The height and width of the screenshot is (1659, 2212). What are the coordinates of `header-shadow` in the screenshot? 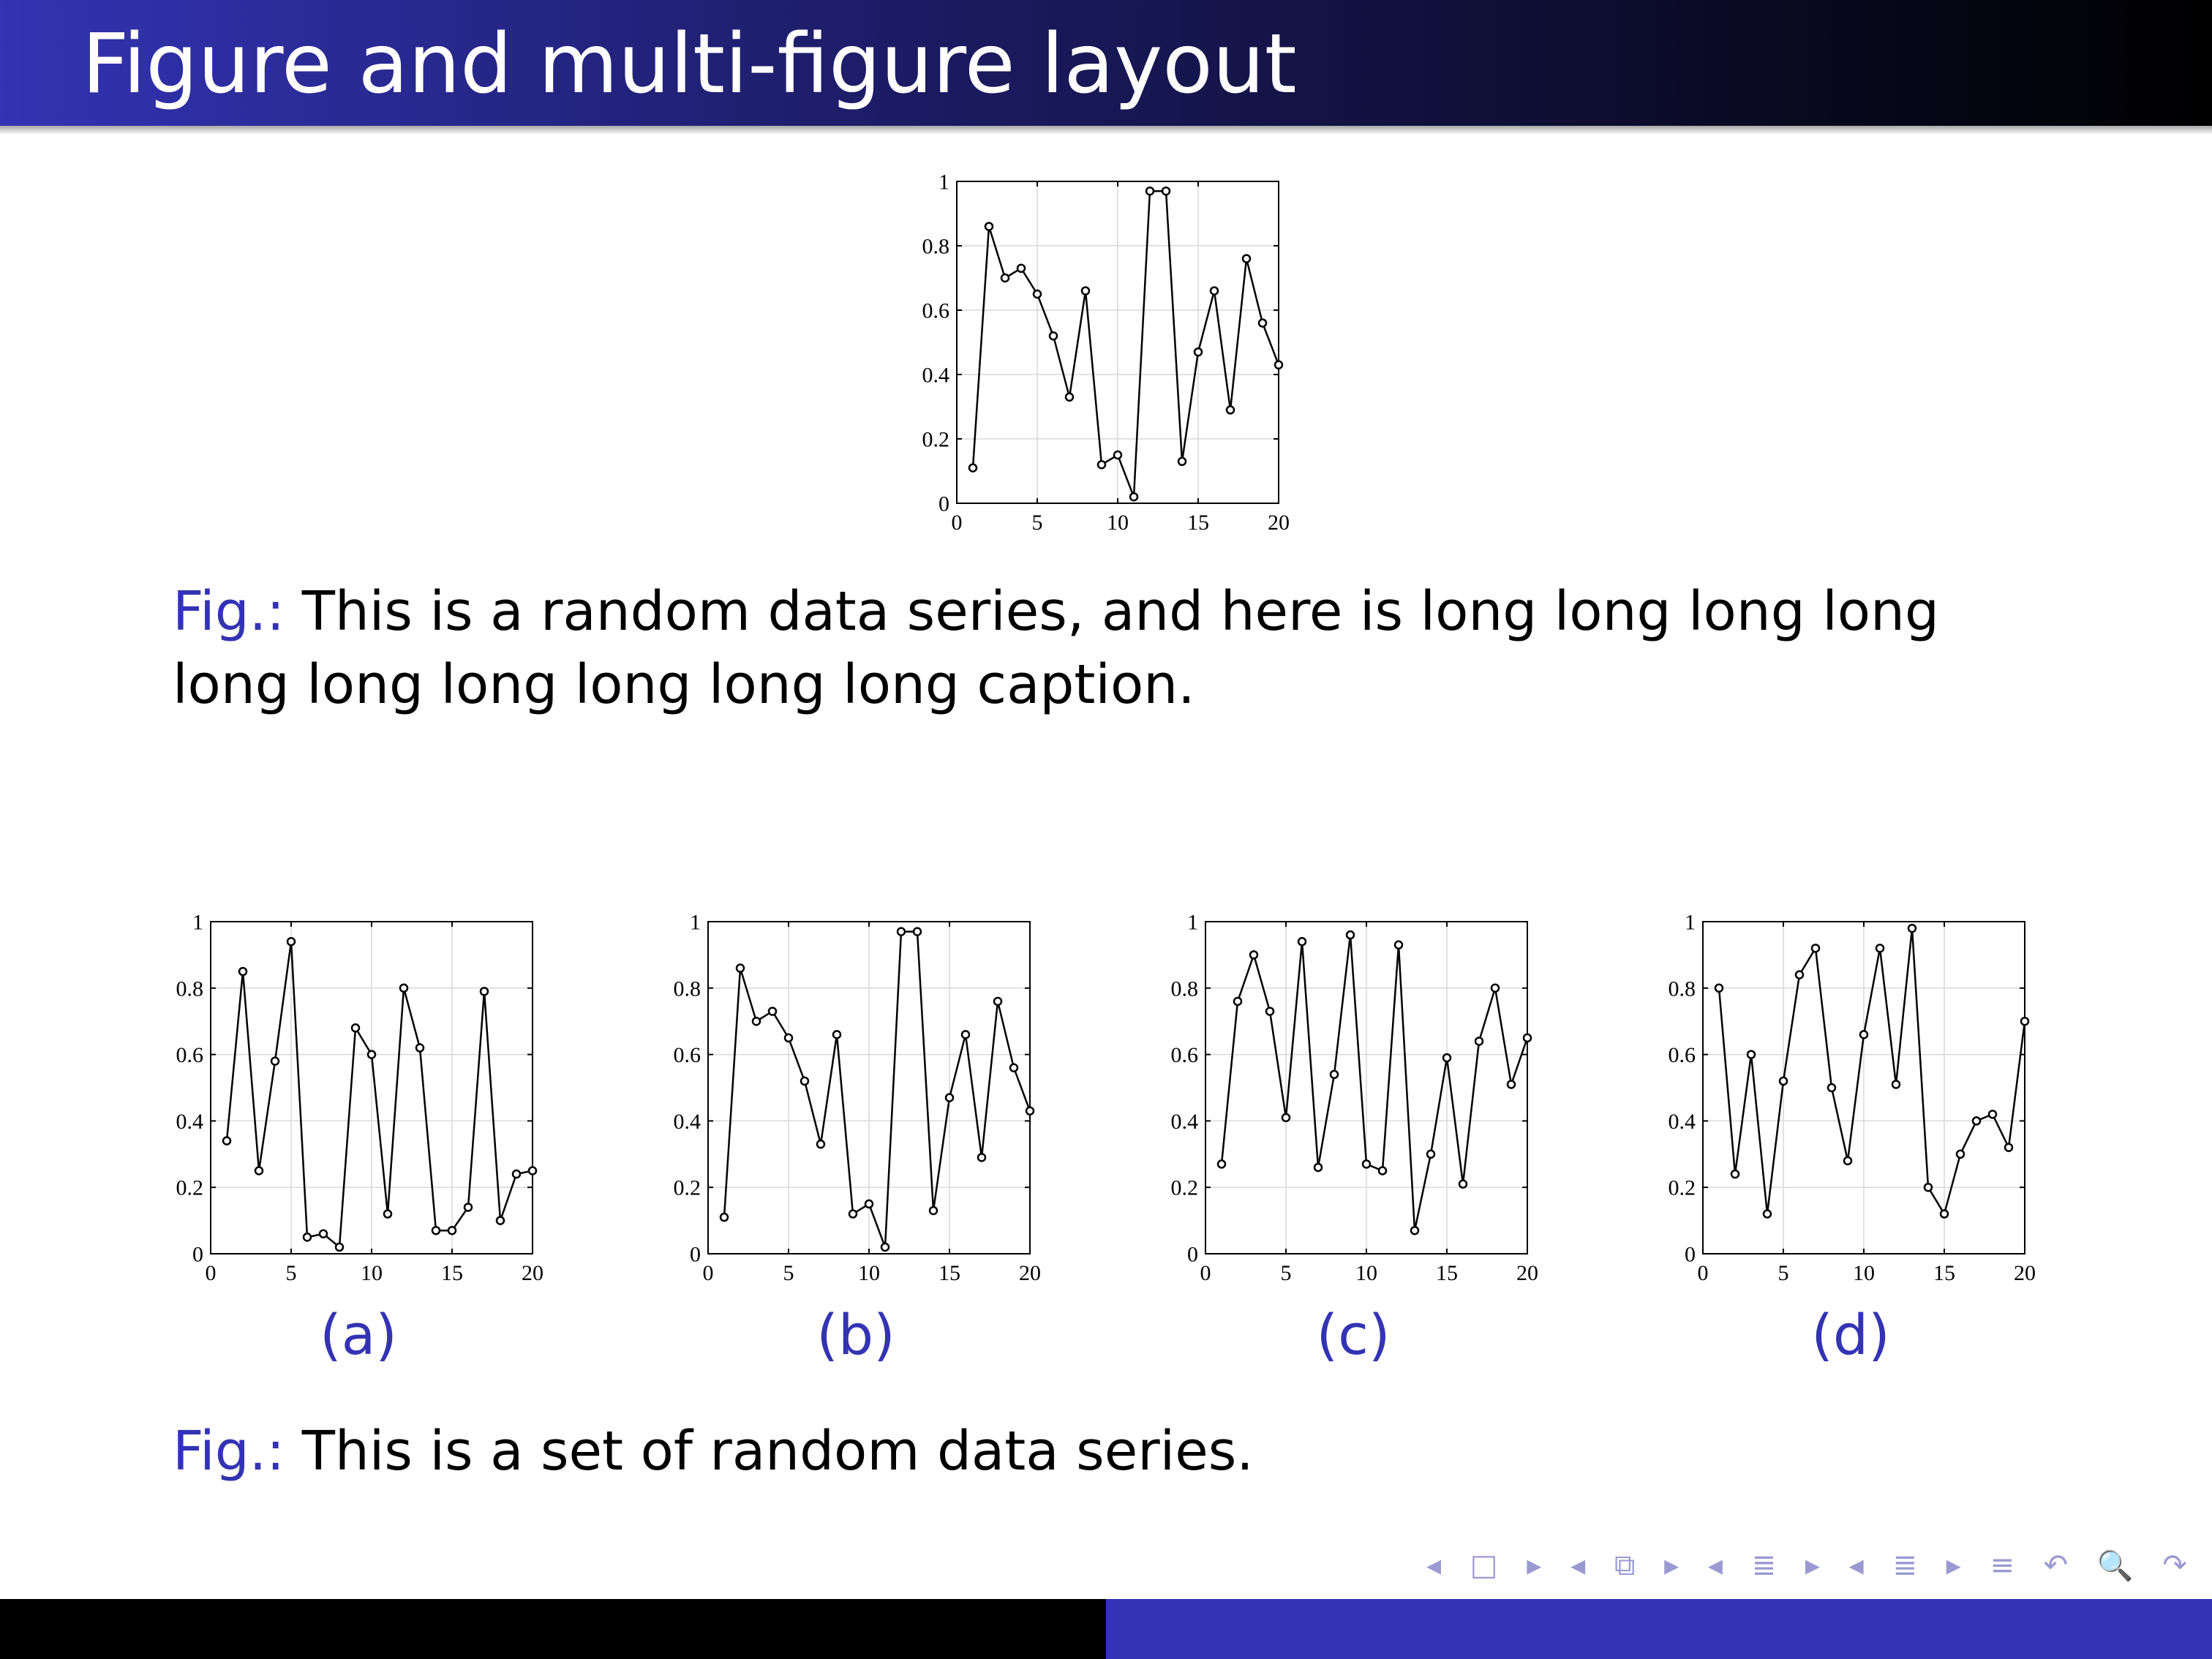 It's located at (1106, 130).